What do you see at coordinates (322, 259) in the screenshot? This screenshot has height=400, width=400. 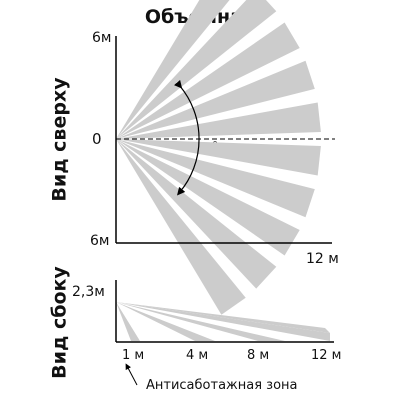 I see `top-view-x-end-label: 12 м` at bounding box center [322, 259].